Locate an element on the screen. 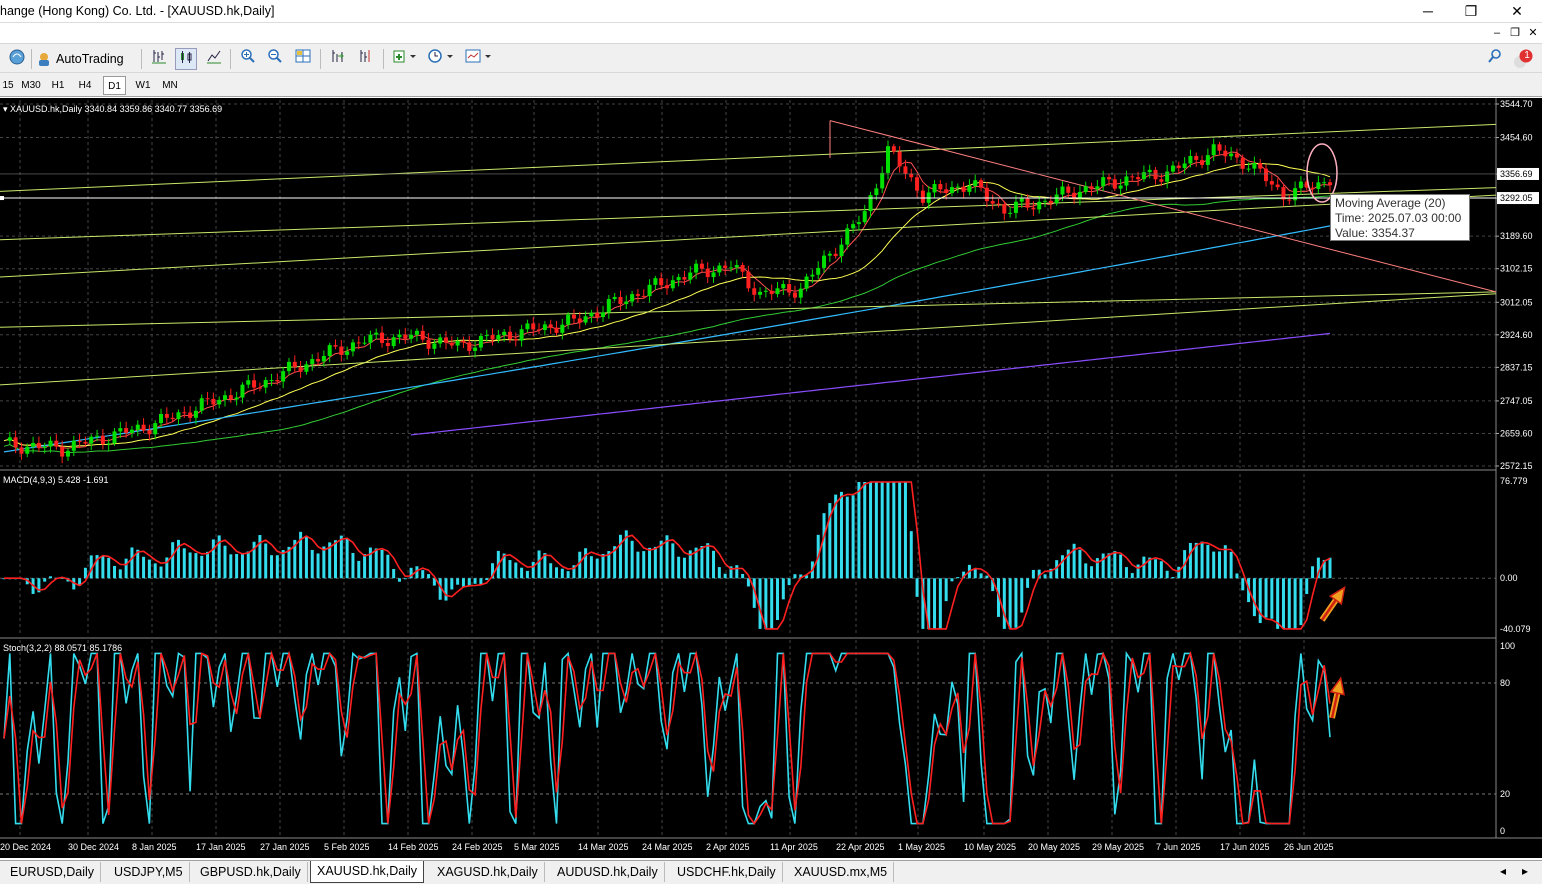 The image size is (1542, 884). tab-eurusd-daily: EURUSD,Daily is located at coordinates (53, 872).